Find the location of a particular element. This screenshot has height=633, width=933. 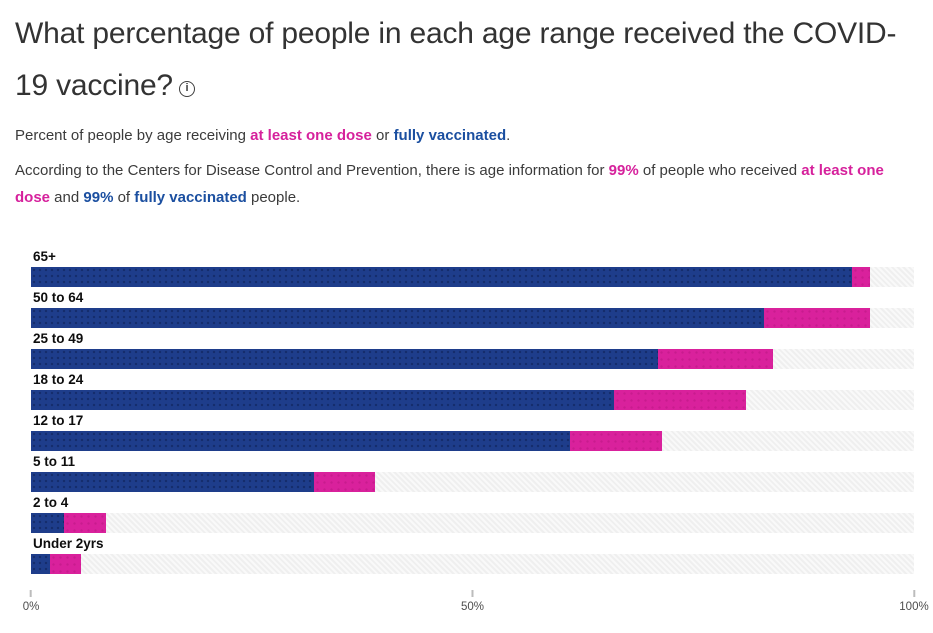

chart-row: 18 to 24 is located at coordinates (472, 390).